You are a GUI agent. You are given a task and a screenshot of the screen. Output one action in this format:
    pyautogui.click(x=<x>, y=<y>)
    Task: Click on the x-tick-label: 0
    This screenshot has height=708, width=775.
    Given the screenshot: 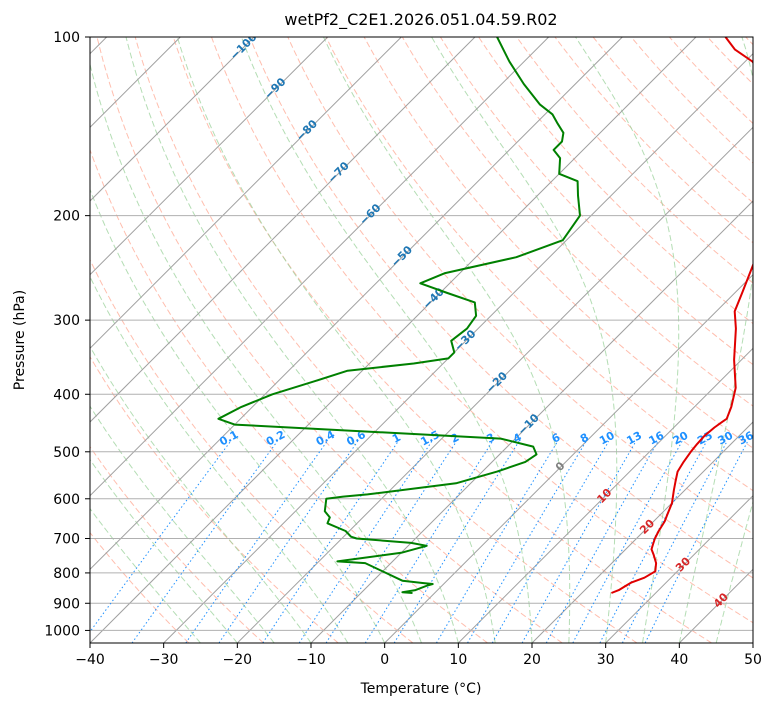 What is the action you would take?
    pyautogui.click(x=384, y=660)
    